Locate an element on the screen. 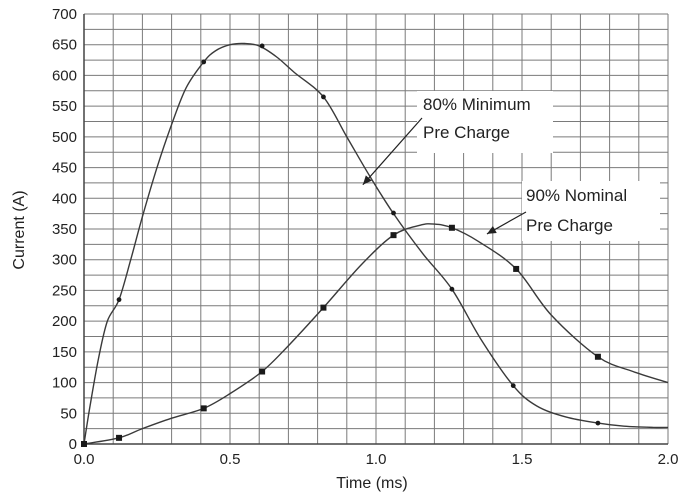 The width and height of the screenshot is (685, 498). annotation-2-background is located at coordinates (591, 211).